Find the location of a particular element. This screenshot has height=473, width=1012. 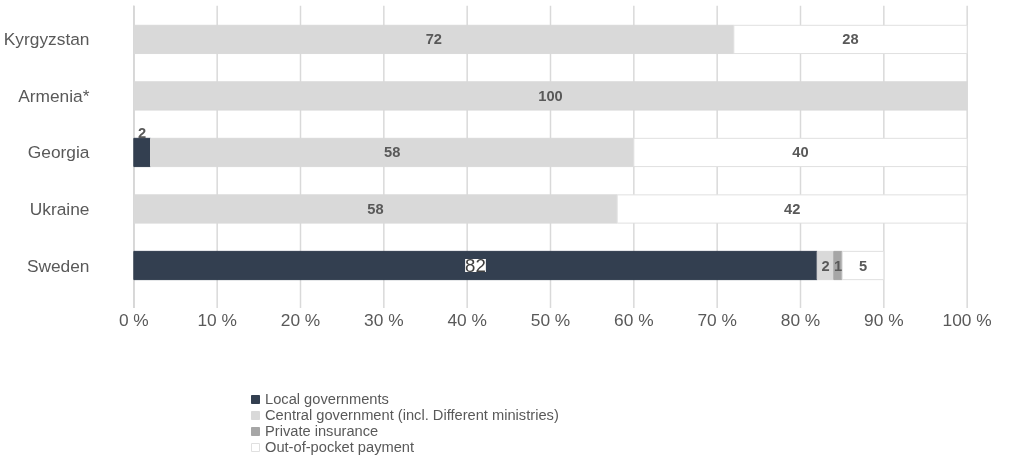

data-label: 72 is located at coordinates (433, 39).